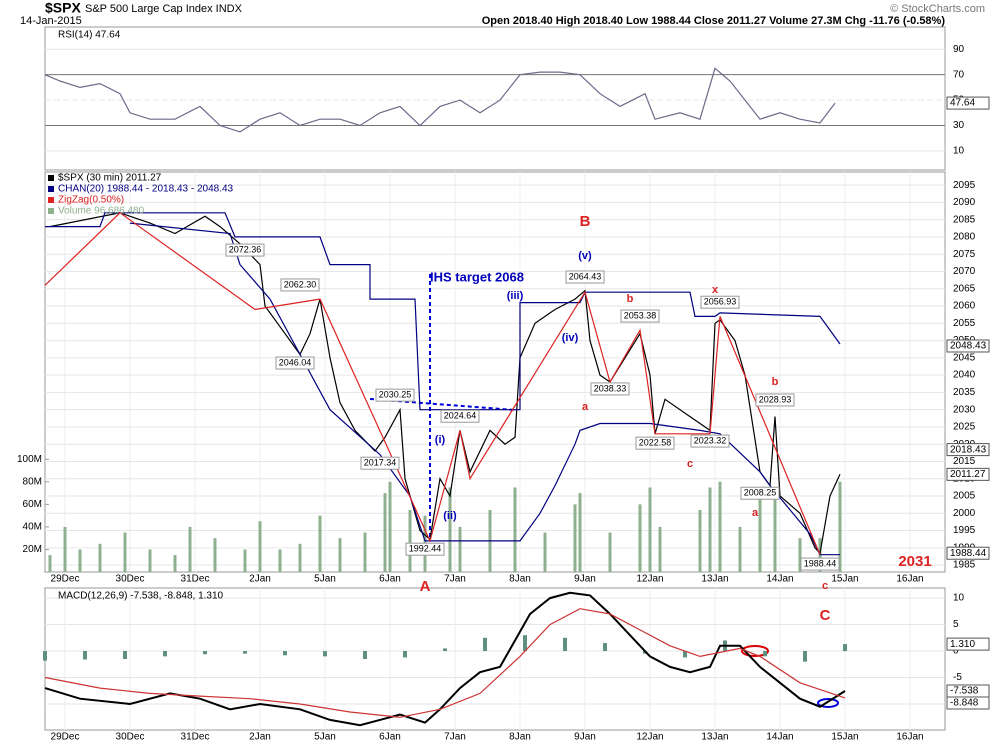  Describe the element at coordinates (300, 284) in the screenshot. I see `price-label: 2062.30` at that location.